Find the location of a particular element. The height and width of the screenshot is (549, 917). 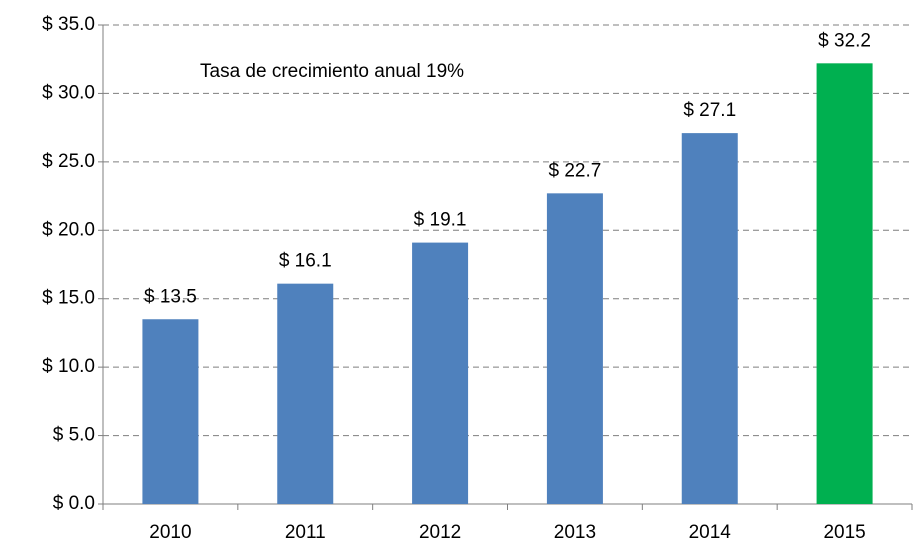

value-label: $ 32.2 is located at coordinates (844, 40).